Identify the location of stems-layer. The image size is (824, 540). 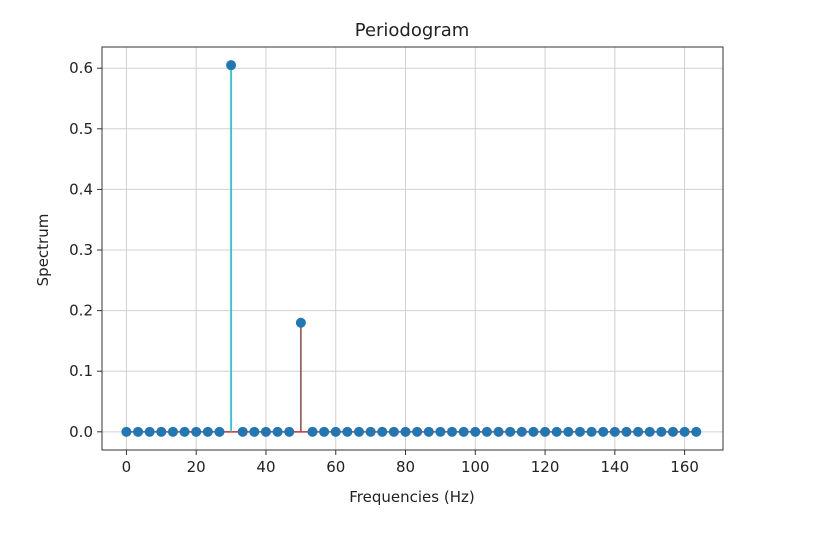
(266, 248).